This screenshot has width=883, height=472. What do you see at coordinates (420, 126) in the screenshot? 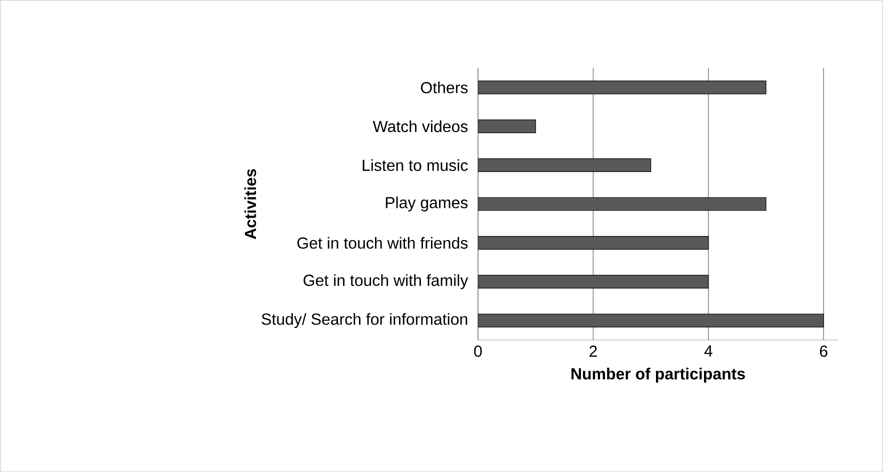
I see `y-tick-label: Watch videos` at bounding box center [420, 126].